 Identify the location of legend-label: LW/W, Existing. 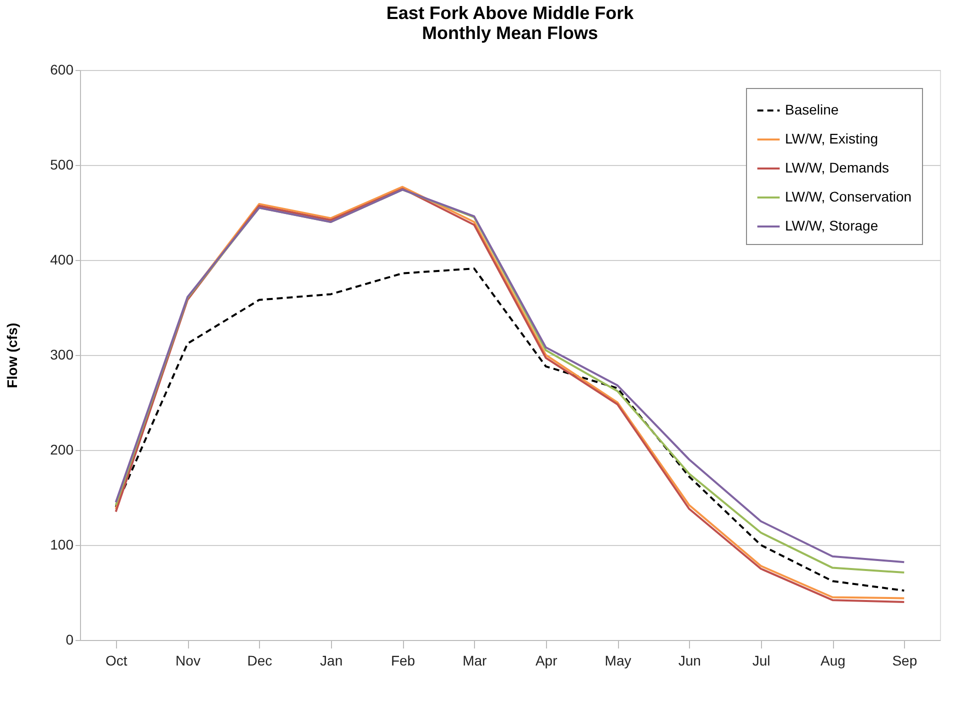
(831, 138).